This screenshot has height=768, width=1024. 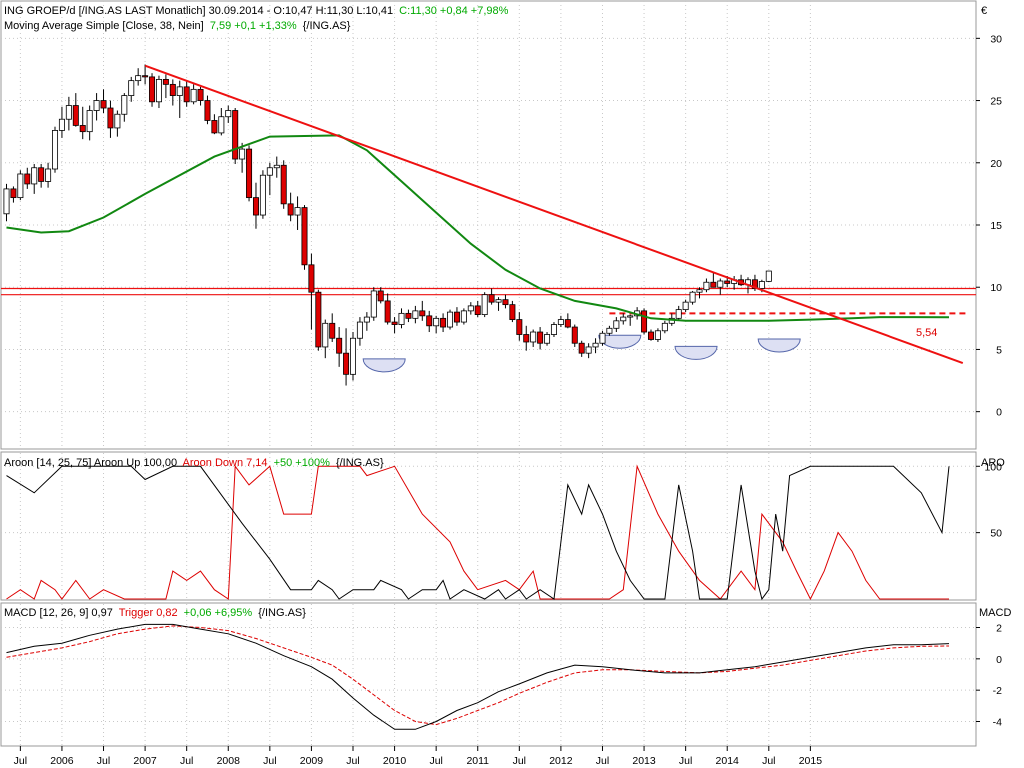 I want to click on aroon-axis-title: ARO, so click(x=993, y=463).